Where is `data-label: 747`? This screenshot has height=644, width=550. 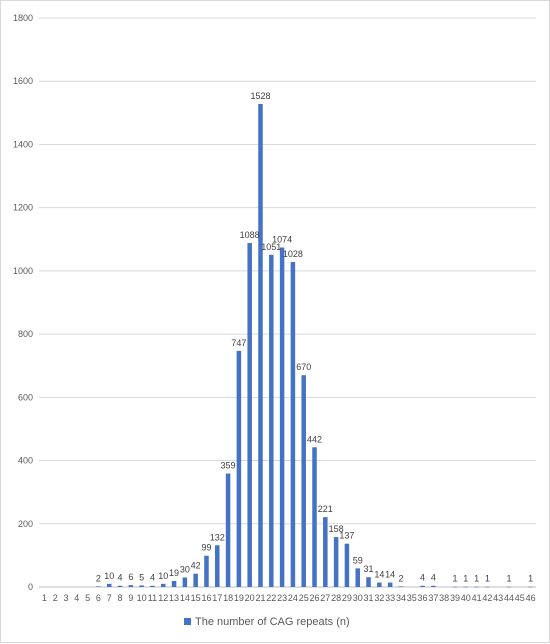
data-label: 747 is located at coordinates (238, 343).